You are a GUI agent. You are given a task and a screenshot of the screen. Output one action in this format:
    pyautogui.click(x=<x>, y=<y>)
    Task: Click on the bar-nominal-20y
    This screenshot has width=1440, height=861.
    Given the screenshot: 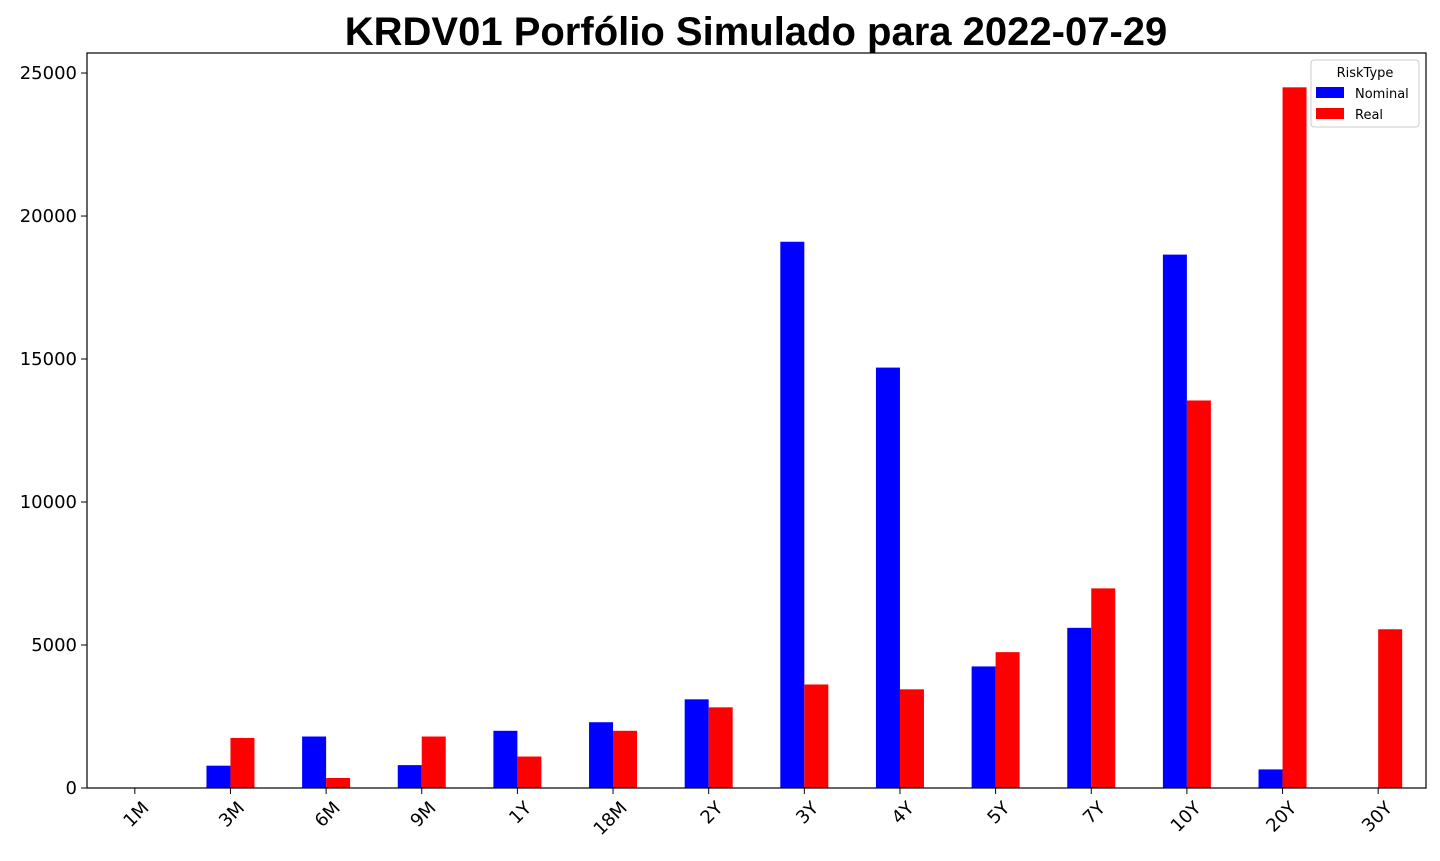 What is the action you would take?
    pyautogui.click(x=1270, y=778)
    